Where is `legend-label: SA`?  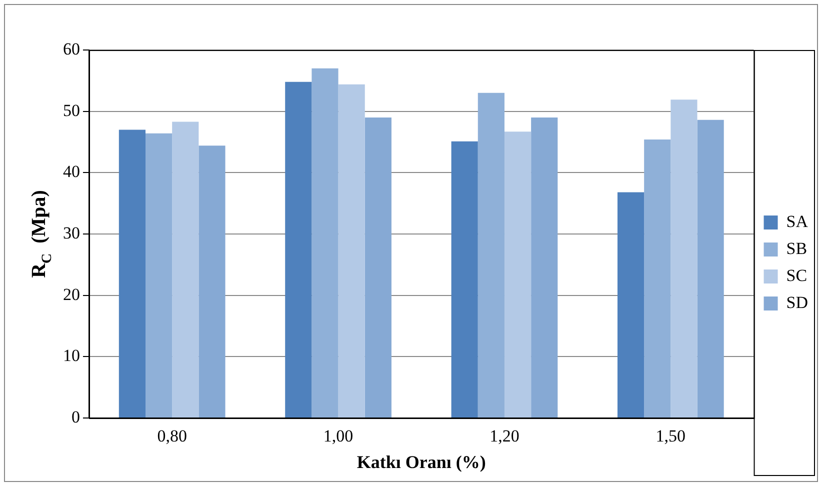
legend-label: SA is located at coordinates (797, 221).